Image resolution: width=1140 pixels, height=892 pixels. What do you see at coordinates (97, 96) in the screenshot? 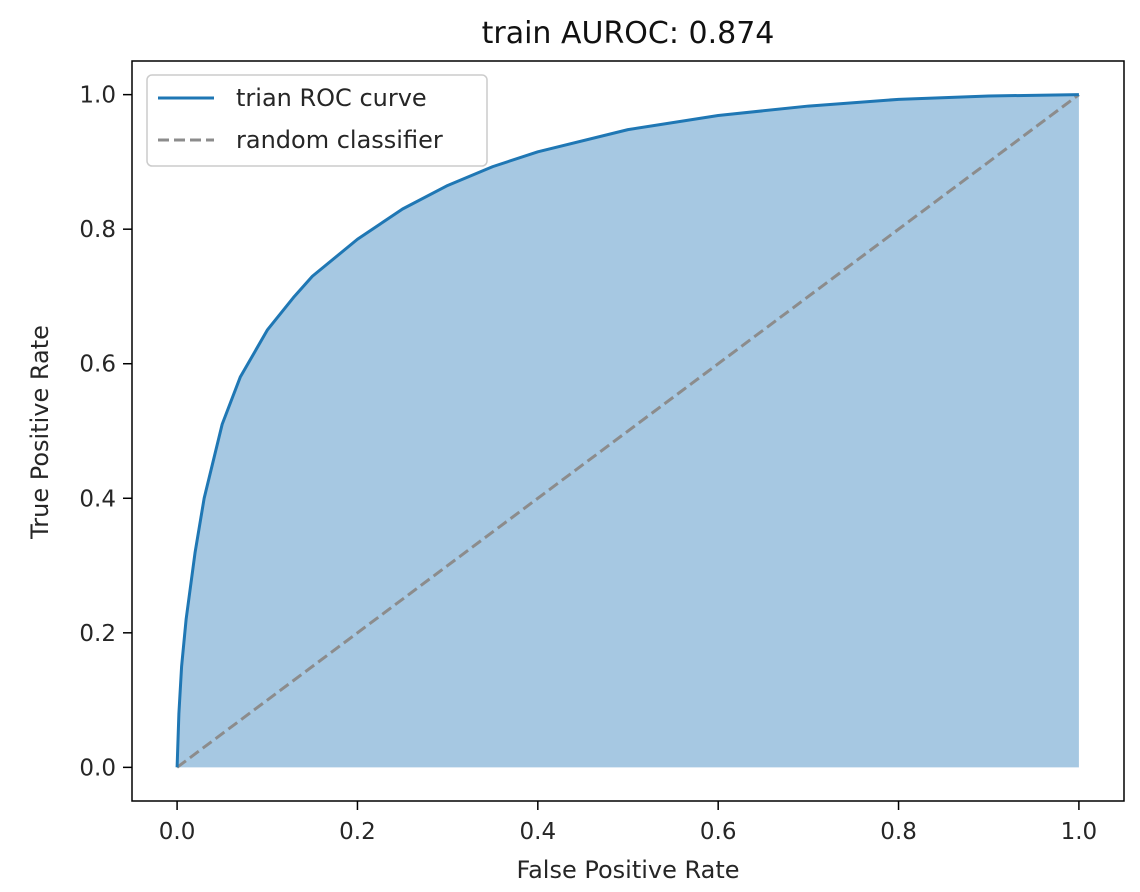
I see `y-tick-label: 1.0` at bounding box center [97, 96].